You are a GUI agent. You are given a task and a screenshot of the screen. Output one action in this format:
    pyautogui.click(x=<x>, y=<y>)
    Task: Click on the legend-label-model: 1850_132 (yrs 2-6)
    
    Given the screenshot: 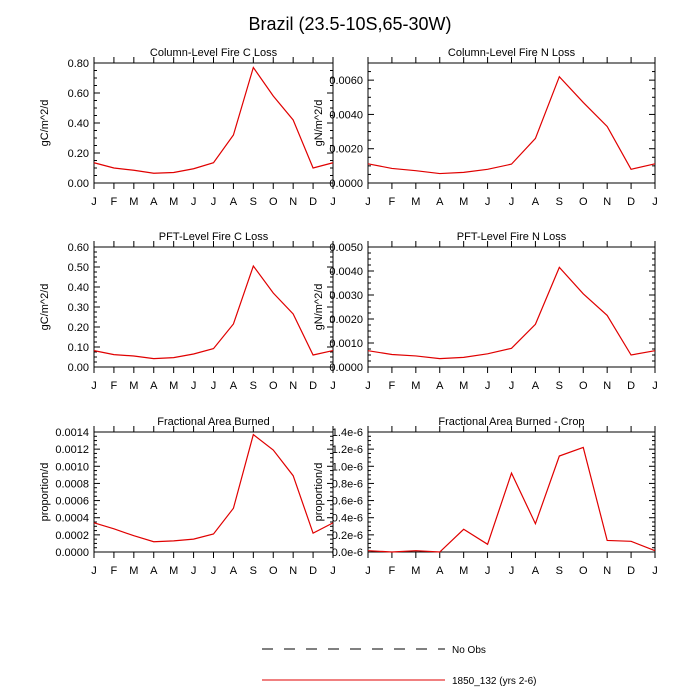 What is the action you would take?
    pyautogui.click(x=494, y=681)
    